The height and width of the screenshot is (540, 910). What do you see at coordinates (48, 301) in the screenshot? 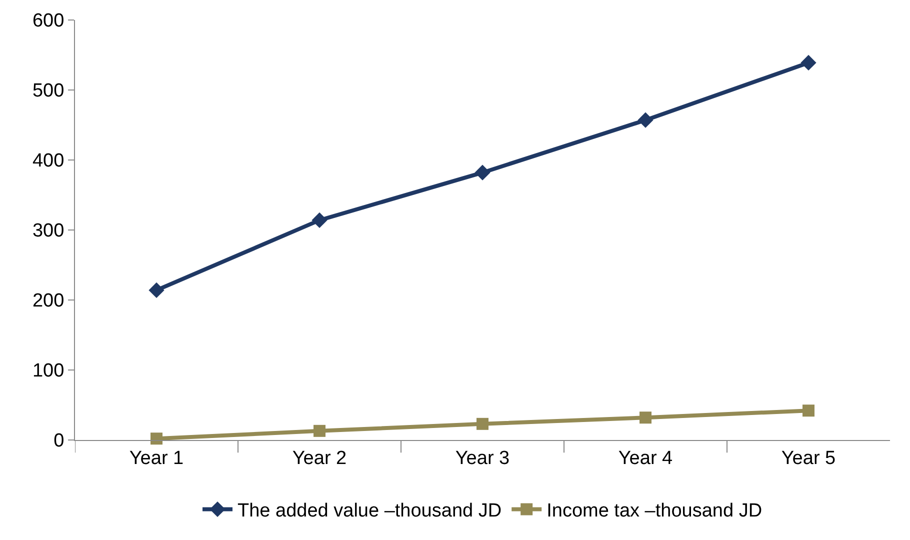
I see `y-tick-label: 200` at bounding box center [48, 301].